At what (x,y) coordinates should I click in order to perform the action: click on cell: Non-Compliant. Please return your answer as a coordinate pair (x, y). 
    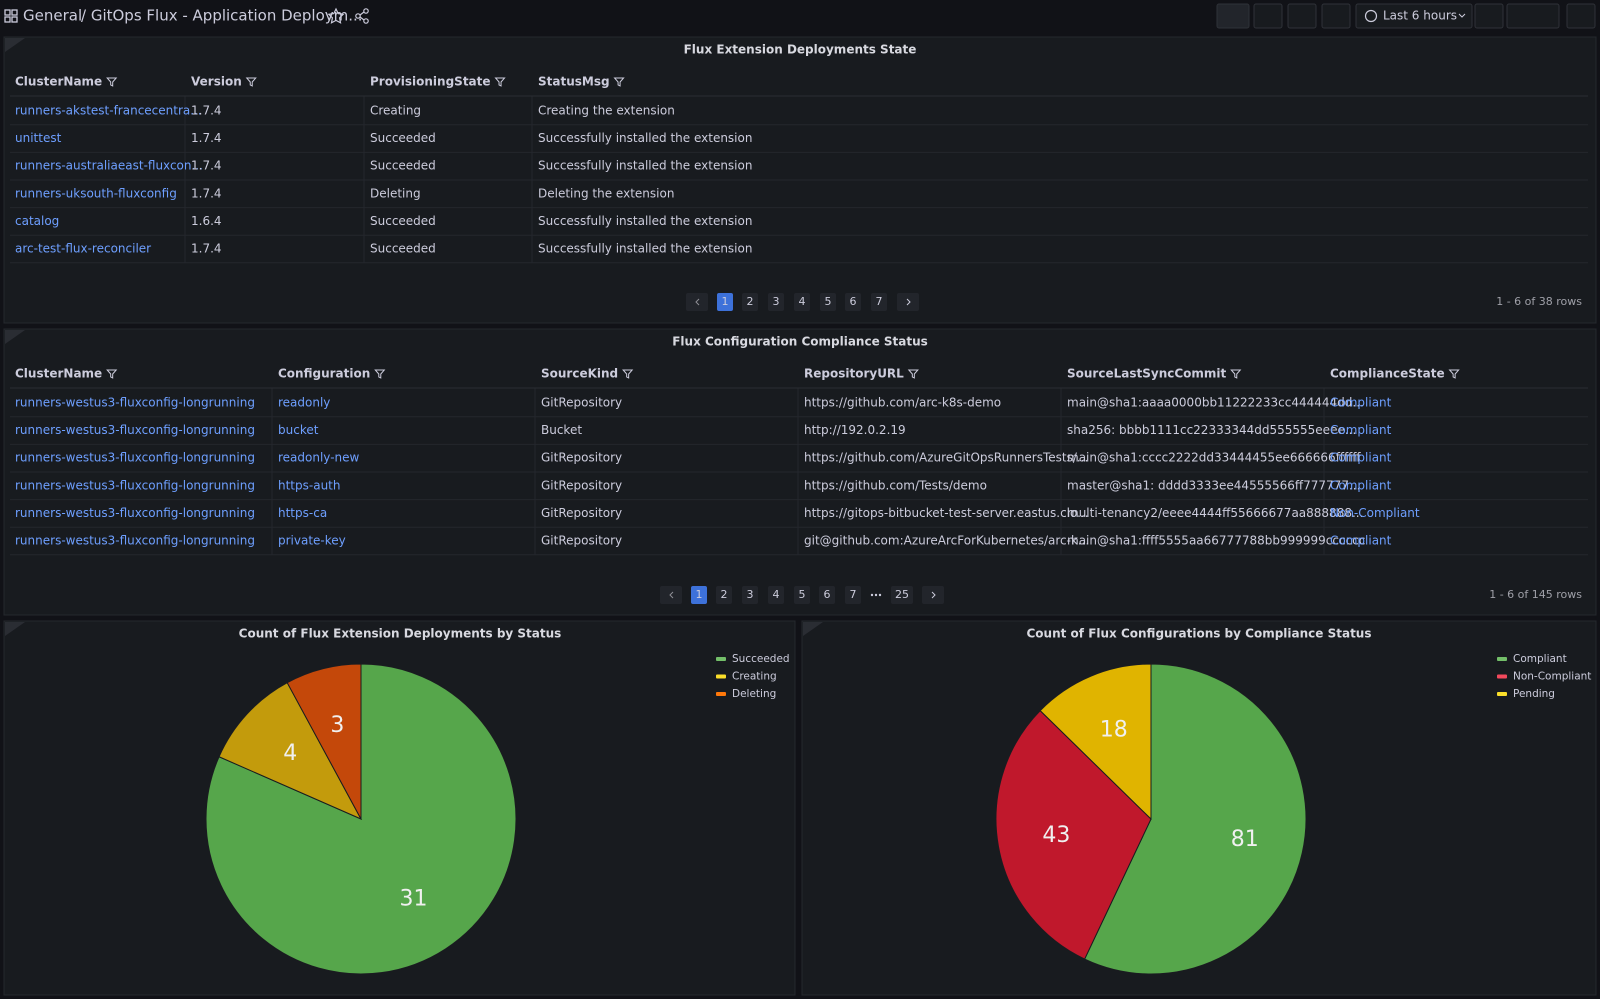
    Looking at the image, I should click on (1375, 513).